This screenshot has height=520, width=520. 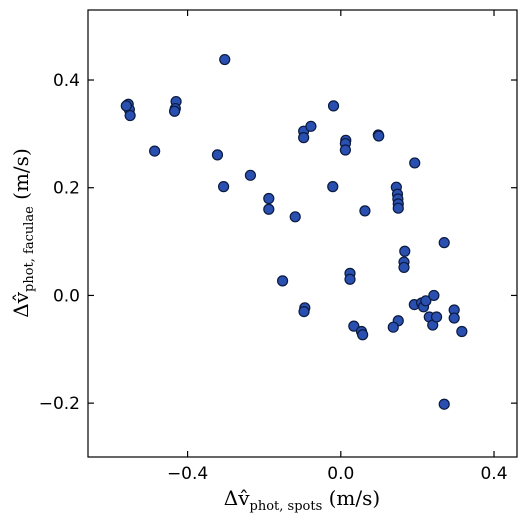 I want to click on y-axis-label: Δv̂phot, faculae (m/s), so click(x=23, y=233).